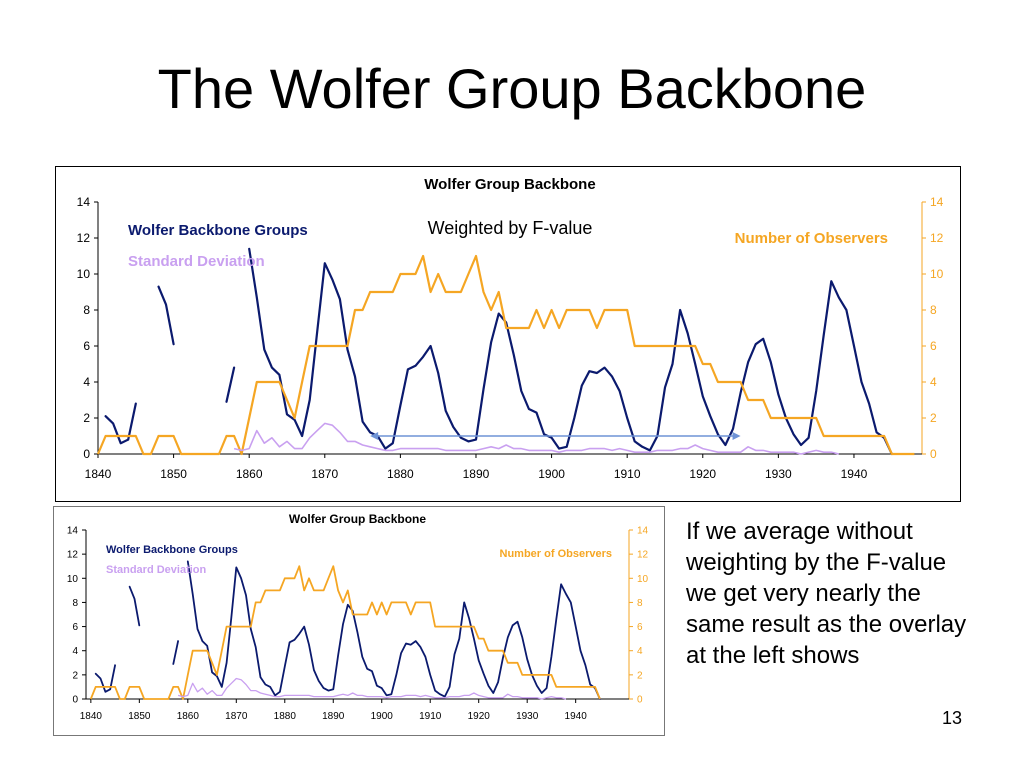  What do you see at coordinates (951, 718) in the screenshot?
I see `page-number: 13` at bounding box center [951, 718].